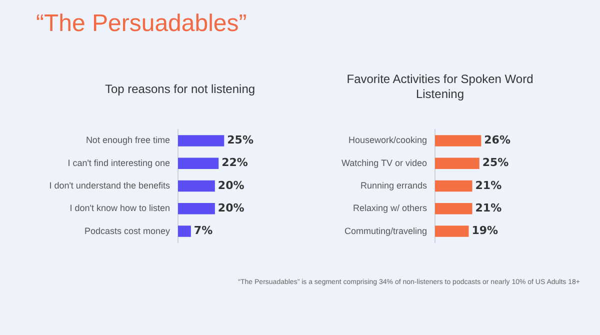 The image size is (600, 335). I want to click on y-tick-label: Not enough free time, so click(128, 140).